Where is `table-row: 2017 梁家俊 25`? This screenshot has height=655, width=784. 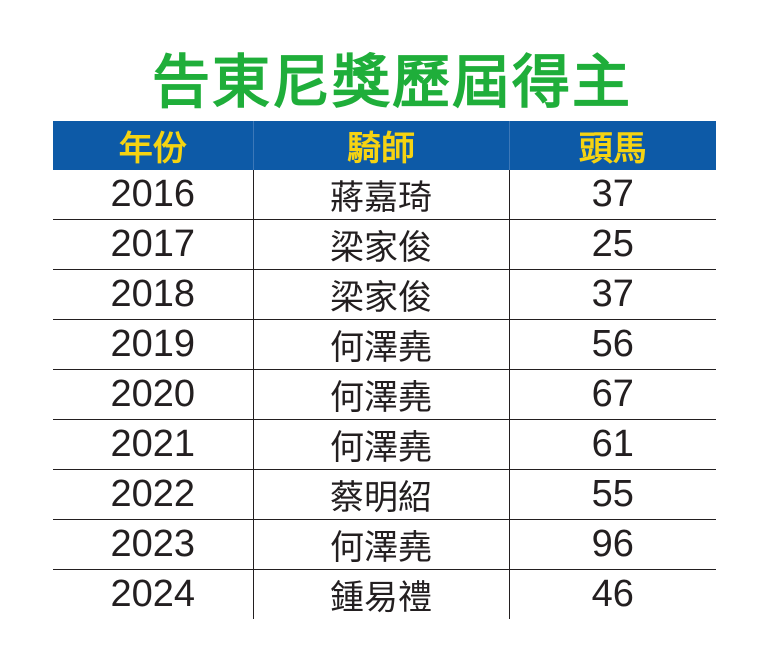 table-row: 2017 梁家俊 25 is located at coordinates (384, 244).